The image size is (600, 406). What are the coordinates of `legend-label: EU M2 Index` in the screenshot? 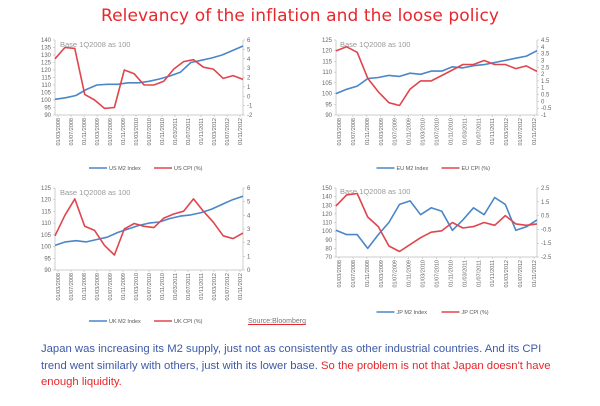 It's located at (413, 169).